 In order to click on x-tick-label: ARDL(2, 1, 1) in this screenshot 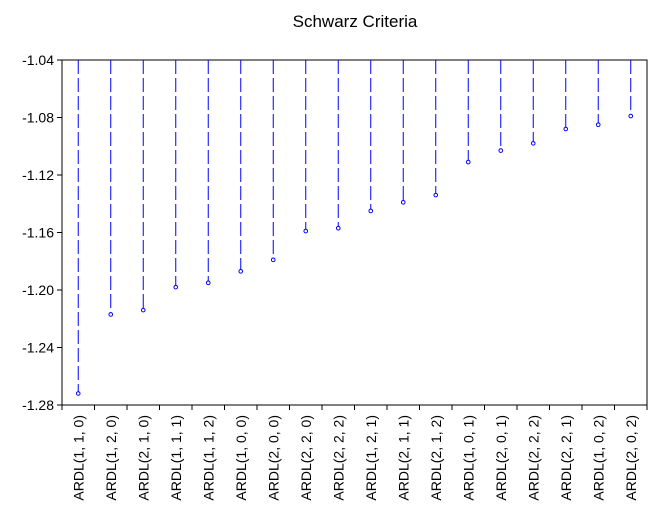, I will do `click(403, 458)`.